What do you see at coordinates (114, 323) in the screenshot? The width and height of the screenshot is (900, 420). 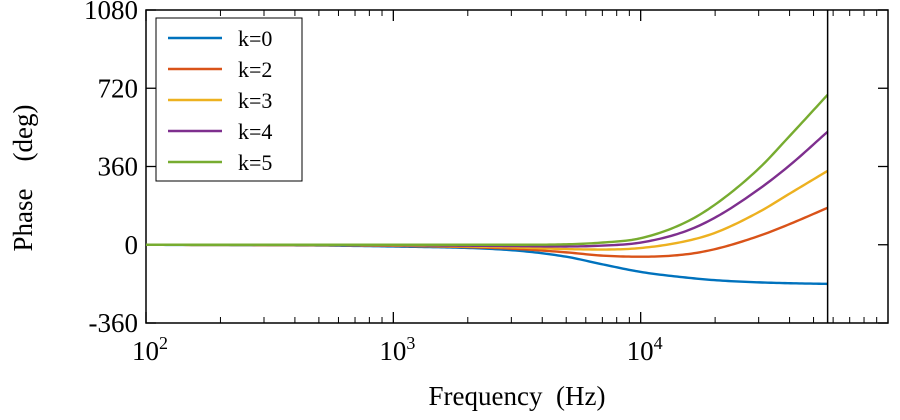 I see `y-tick-label: -360` at bounding box center [114, 323].